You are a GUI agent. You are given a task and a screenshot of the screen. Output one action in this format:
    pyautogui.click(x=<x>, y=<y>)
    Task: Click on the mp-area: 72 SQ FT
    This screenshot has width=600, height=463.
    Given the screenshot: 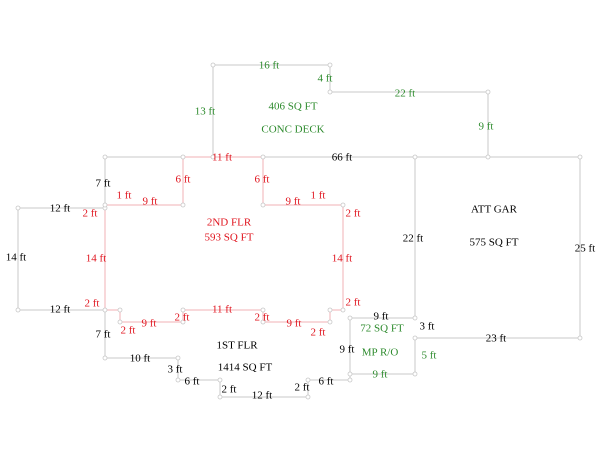 What is the action you would take?
    pyautogui.click(x=382, y=329)
    